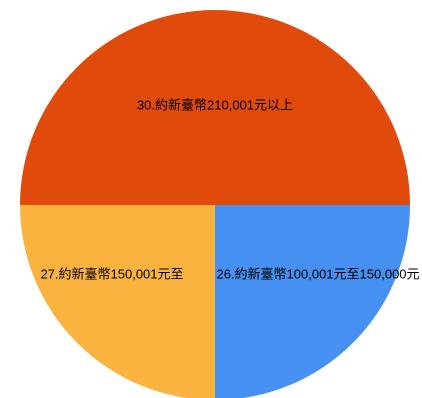  What do you see at coordinates (111, 273) in the screenshot?
I see `pie-slice-label-3: 27.約新臺幣150,001元至` at bounding box center [111, 273].